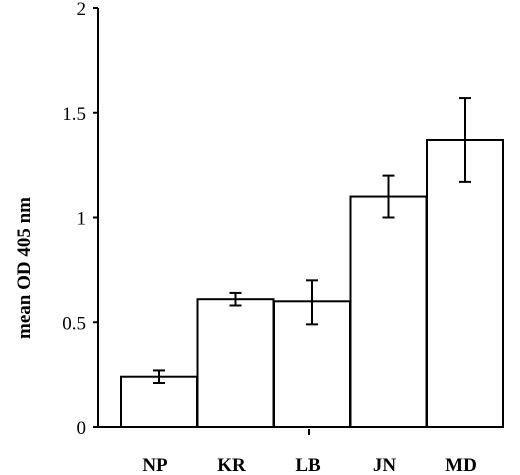 Image resolution: width=520 pixels, height=475 pixels. Describe the element at coordinates (465, 140) in the screenshot. I see `error-bar-md` at that location.